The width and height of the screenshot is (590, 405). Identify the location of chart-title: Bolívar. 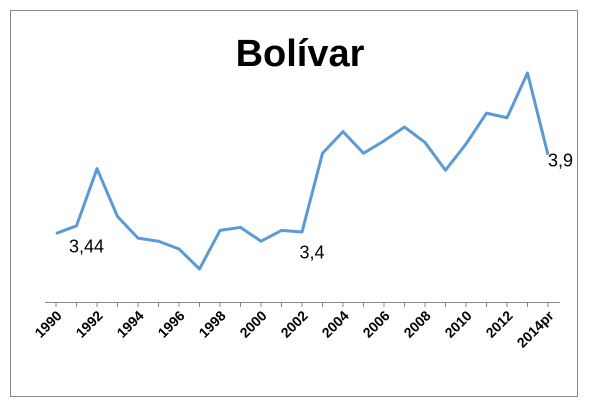
(300, 54).